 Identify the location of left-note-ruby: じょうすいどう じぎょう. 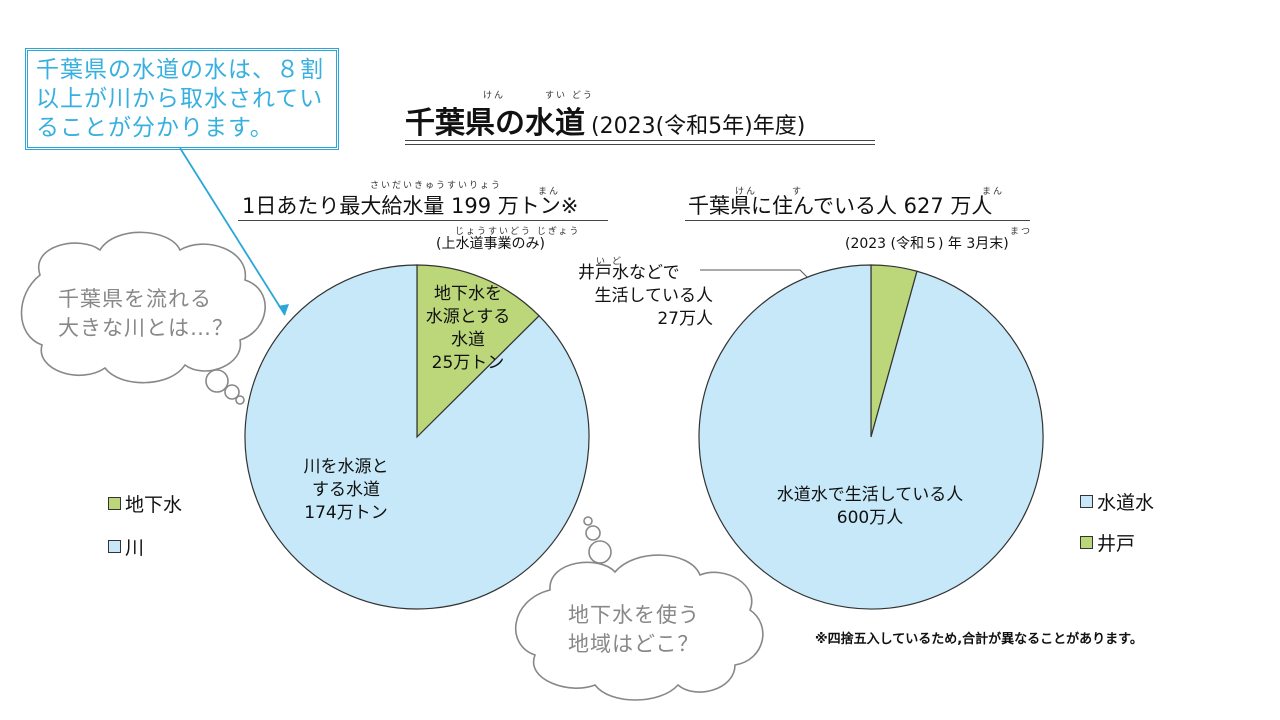
(518, 232).